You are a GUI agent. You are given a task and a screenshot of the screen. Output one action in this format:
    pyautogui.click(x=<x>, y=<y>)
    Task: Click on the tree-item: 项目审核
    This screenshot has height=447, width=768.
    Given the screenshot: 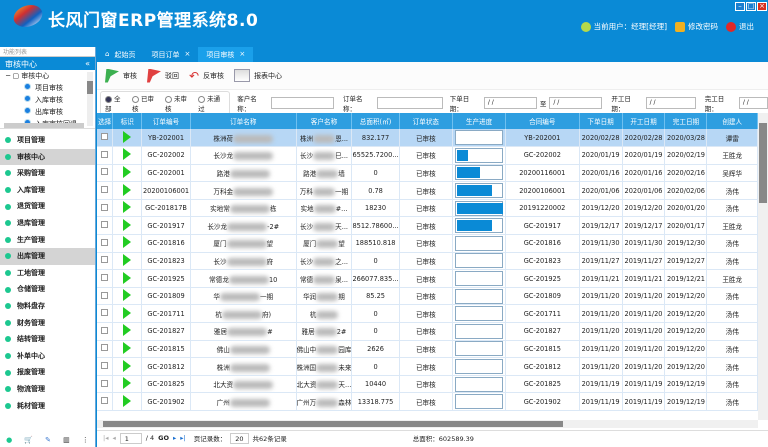 What is the action you would take?
    pyautogui.click(x=50, y=88)
    